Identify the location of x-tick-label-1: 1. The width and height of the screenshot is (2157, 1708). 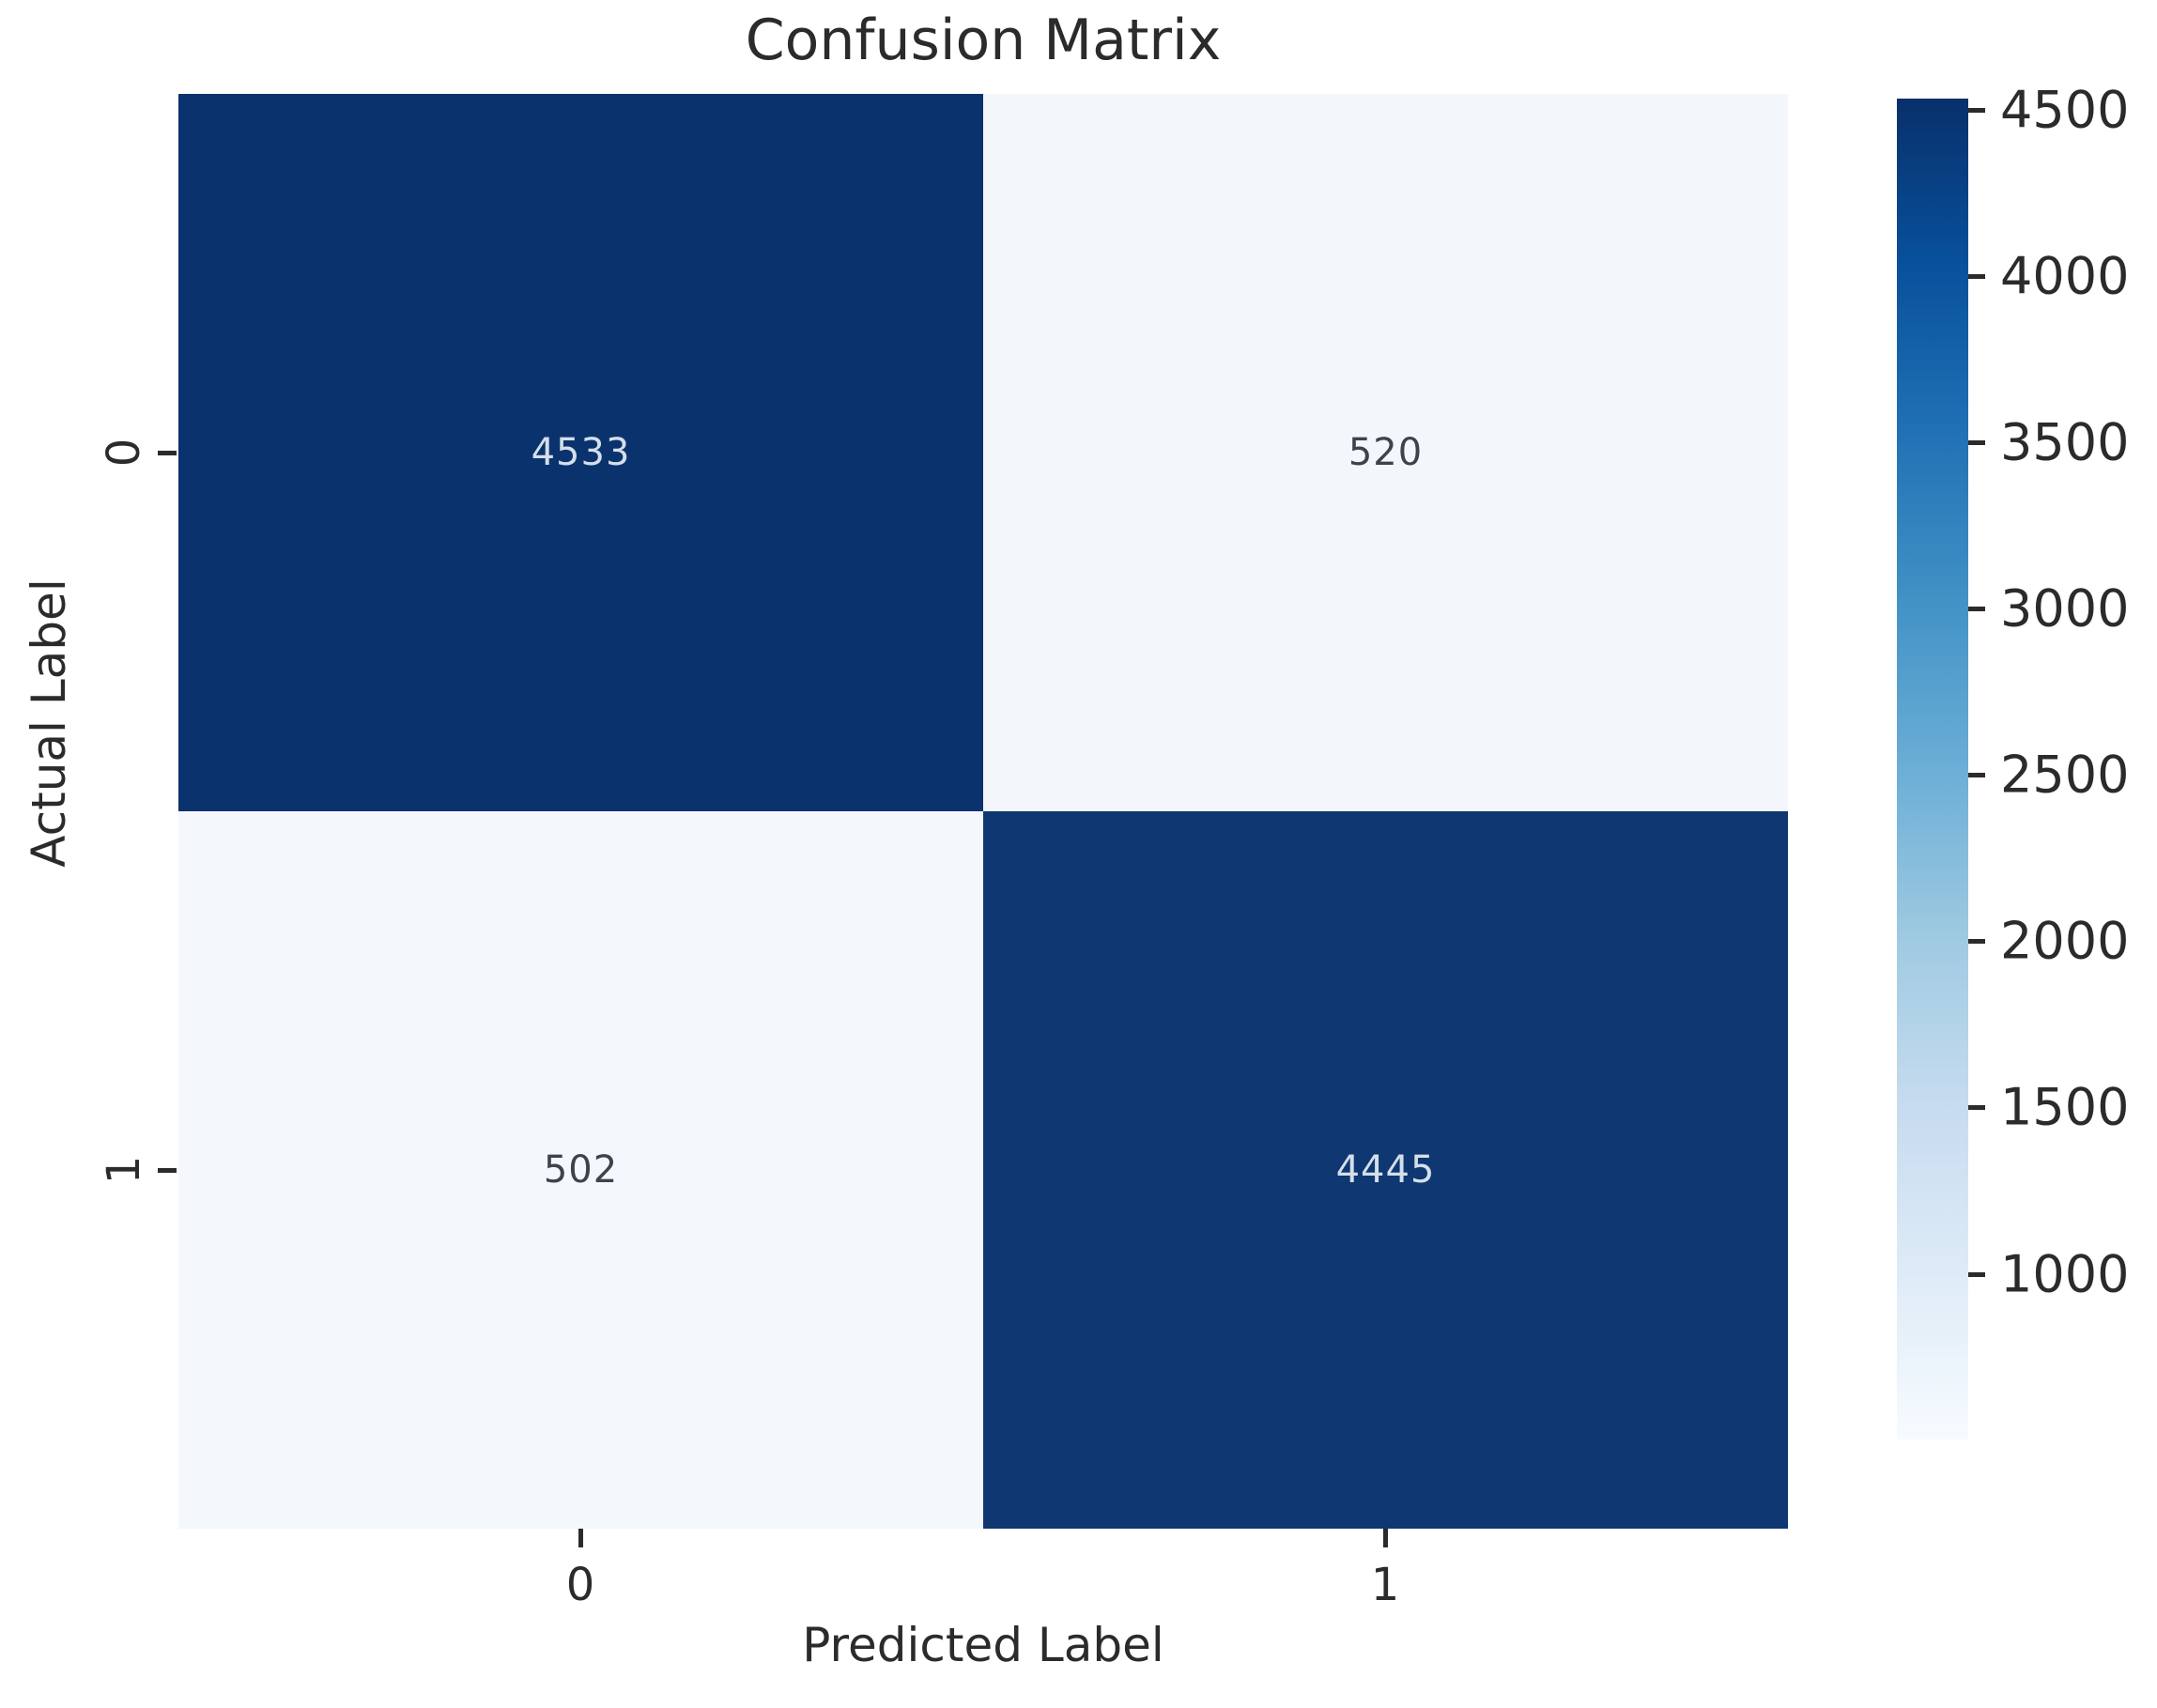
(1385, 1585).